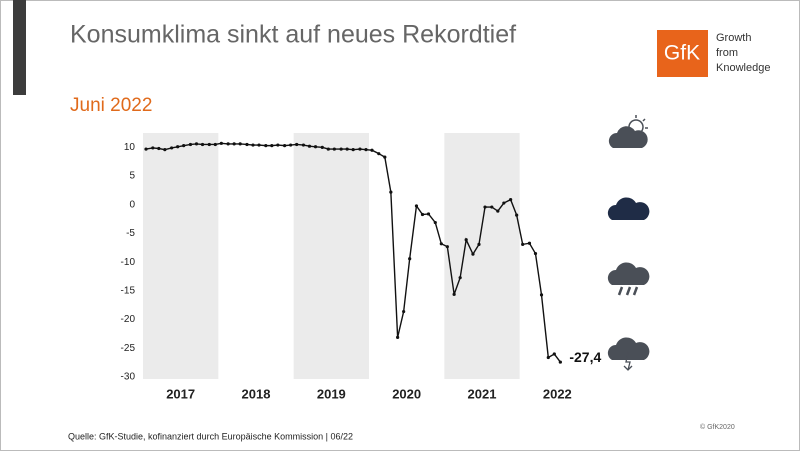 The width and height of the screenshot is (800, 456). I want to click on icon-storm-cloud, so click(628, 354).